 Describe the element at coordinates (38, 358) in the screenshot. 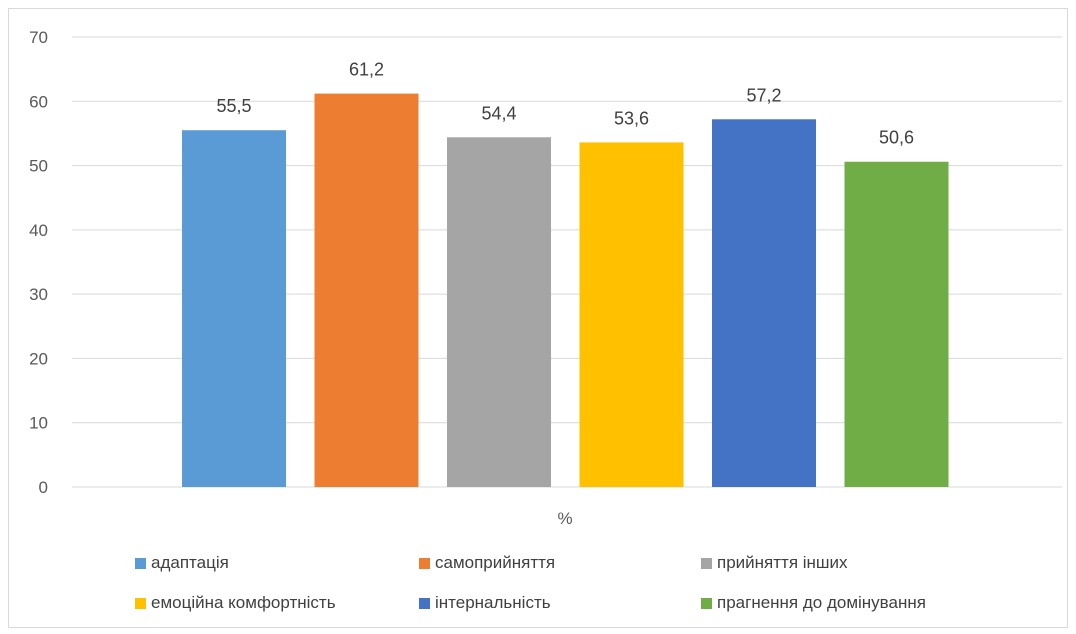

I see `y-tick-label: 20` at that location.